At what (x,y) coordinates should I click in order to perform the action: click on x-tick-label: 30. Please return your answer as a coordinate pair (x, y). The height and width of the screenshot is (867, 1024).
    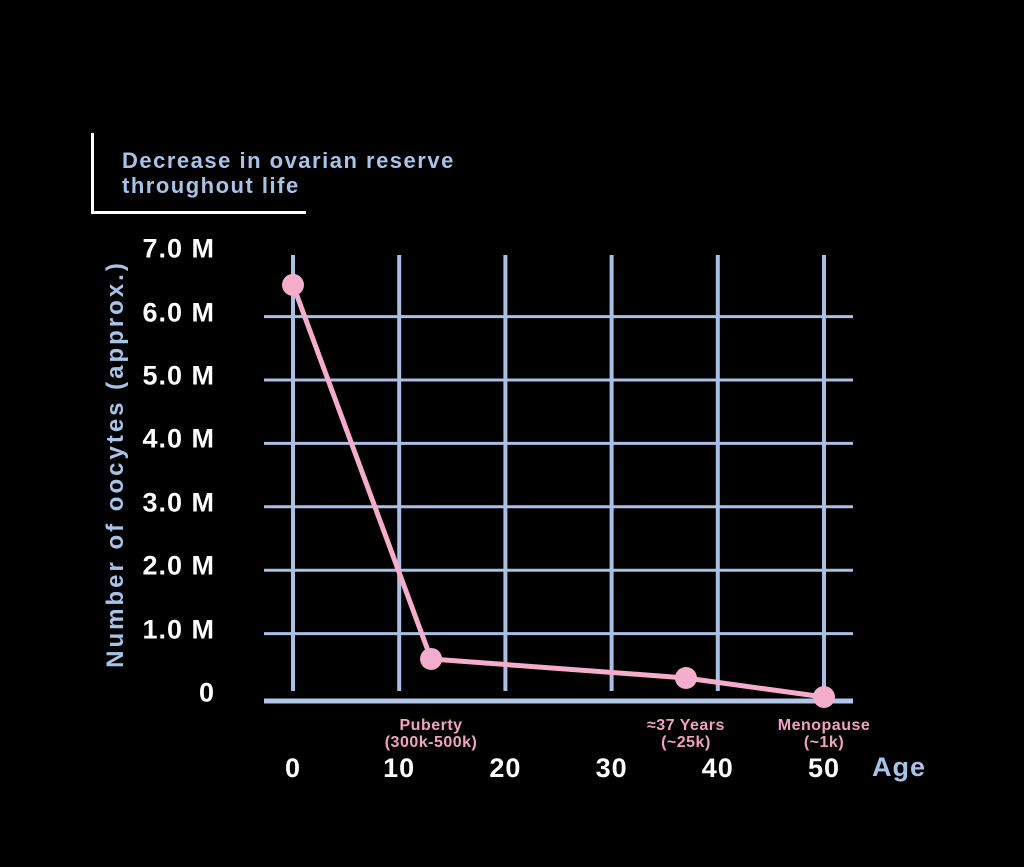
    Looking at the image, I should click on (611, 768).